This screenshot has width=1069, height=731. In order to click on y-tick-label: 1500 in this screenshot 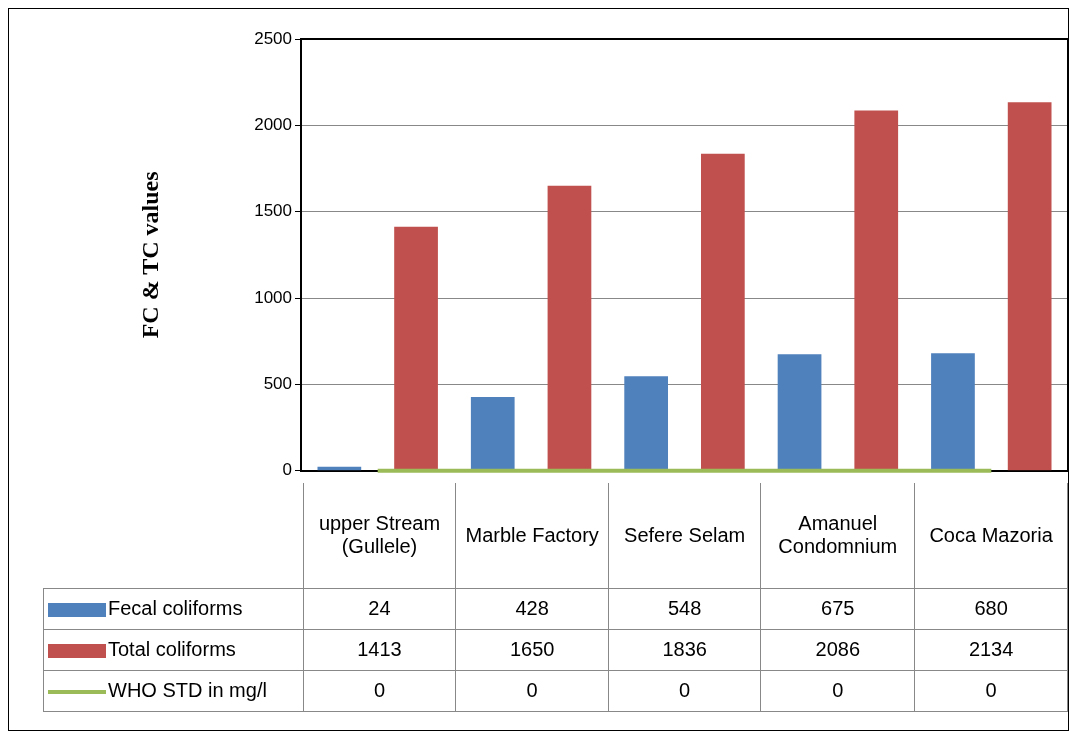, I will do `click(273, 211)`.